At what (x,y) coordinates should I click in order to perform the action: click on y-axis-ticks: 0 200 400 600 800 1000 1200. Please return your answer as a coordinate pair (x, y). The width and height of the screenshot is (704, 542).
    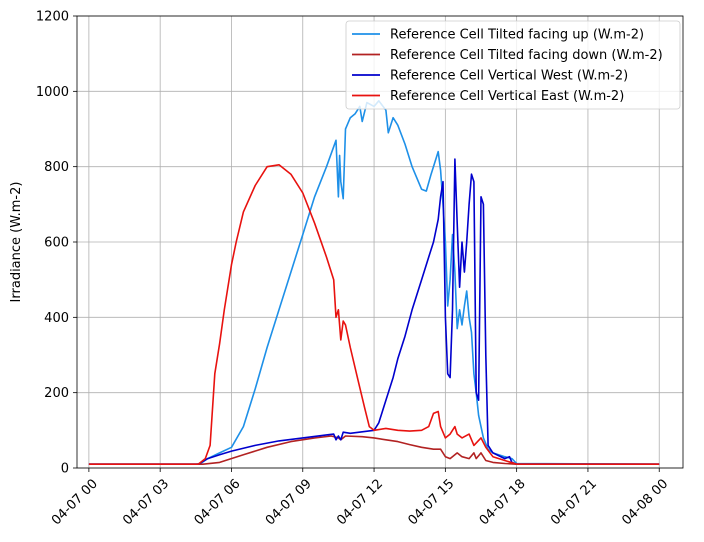
    Looking at the image, I should click on (56, 243).